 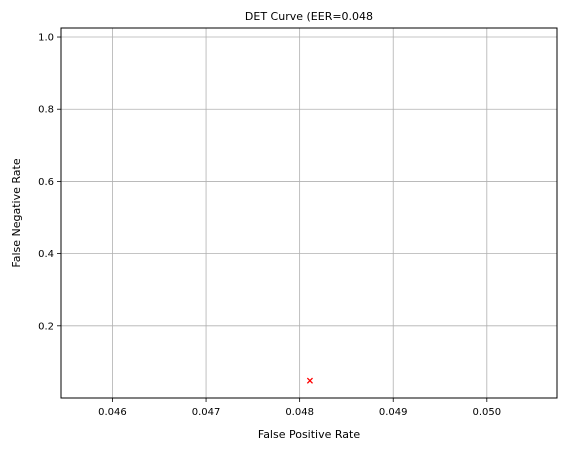 I want to click on x-tick-label: 0.050, so click(x=486, y=412).